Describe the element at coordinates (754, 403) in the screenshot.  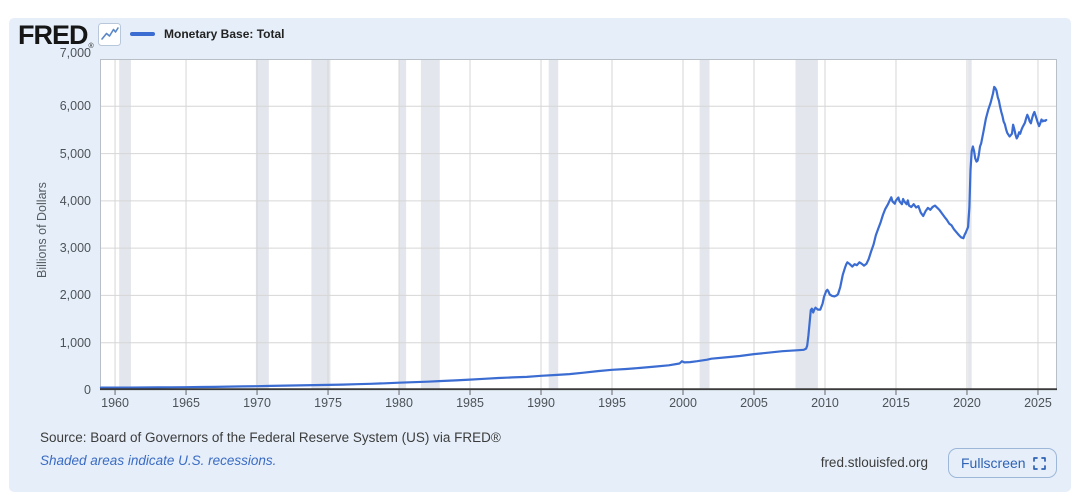
I see `x-tick-label: 2005` at that location.